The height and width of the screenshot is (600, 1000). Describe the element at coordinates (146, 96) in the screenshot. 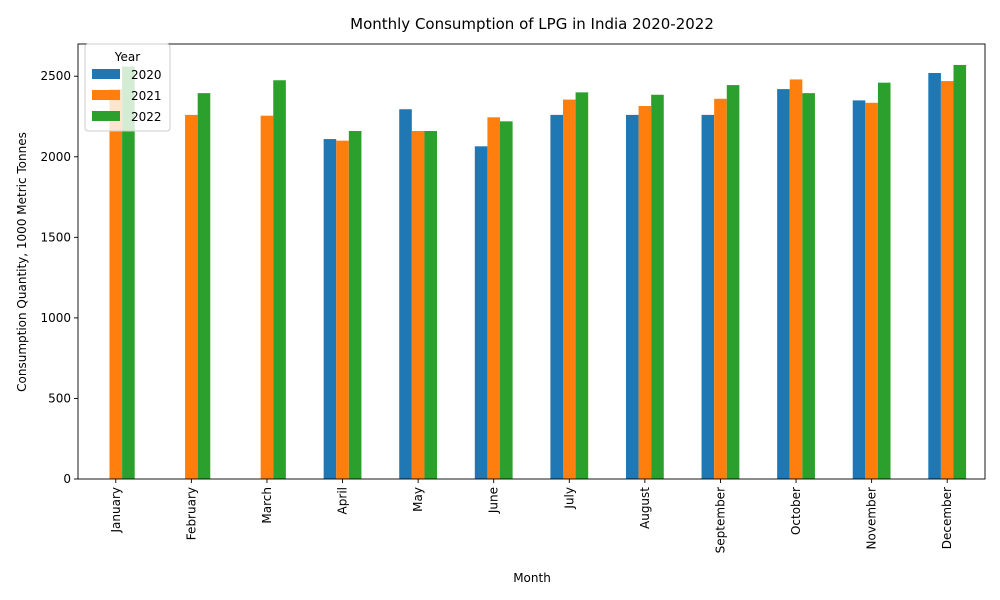

I see `legend-label-2021: 2021` at that location.